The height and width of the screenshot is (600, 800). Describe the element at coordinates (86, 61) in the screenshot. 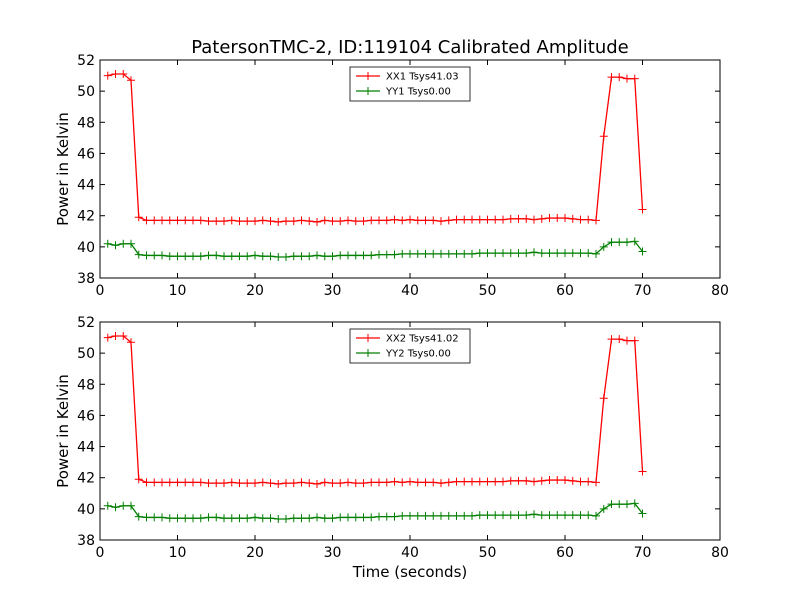

I see `y-tick-label: 52` at that location.